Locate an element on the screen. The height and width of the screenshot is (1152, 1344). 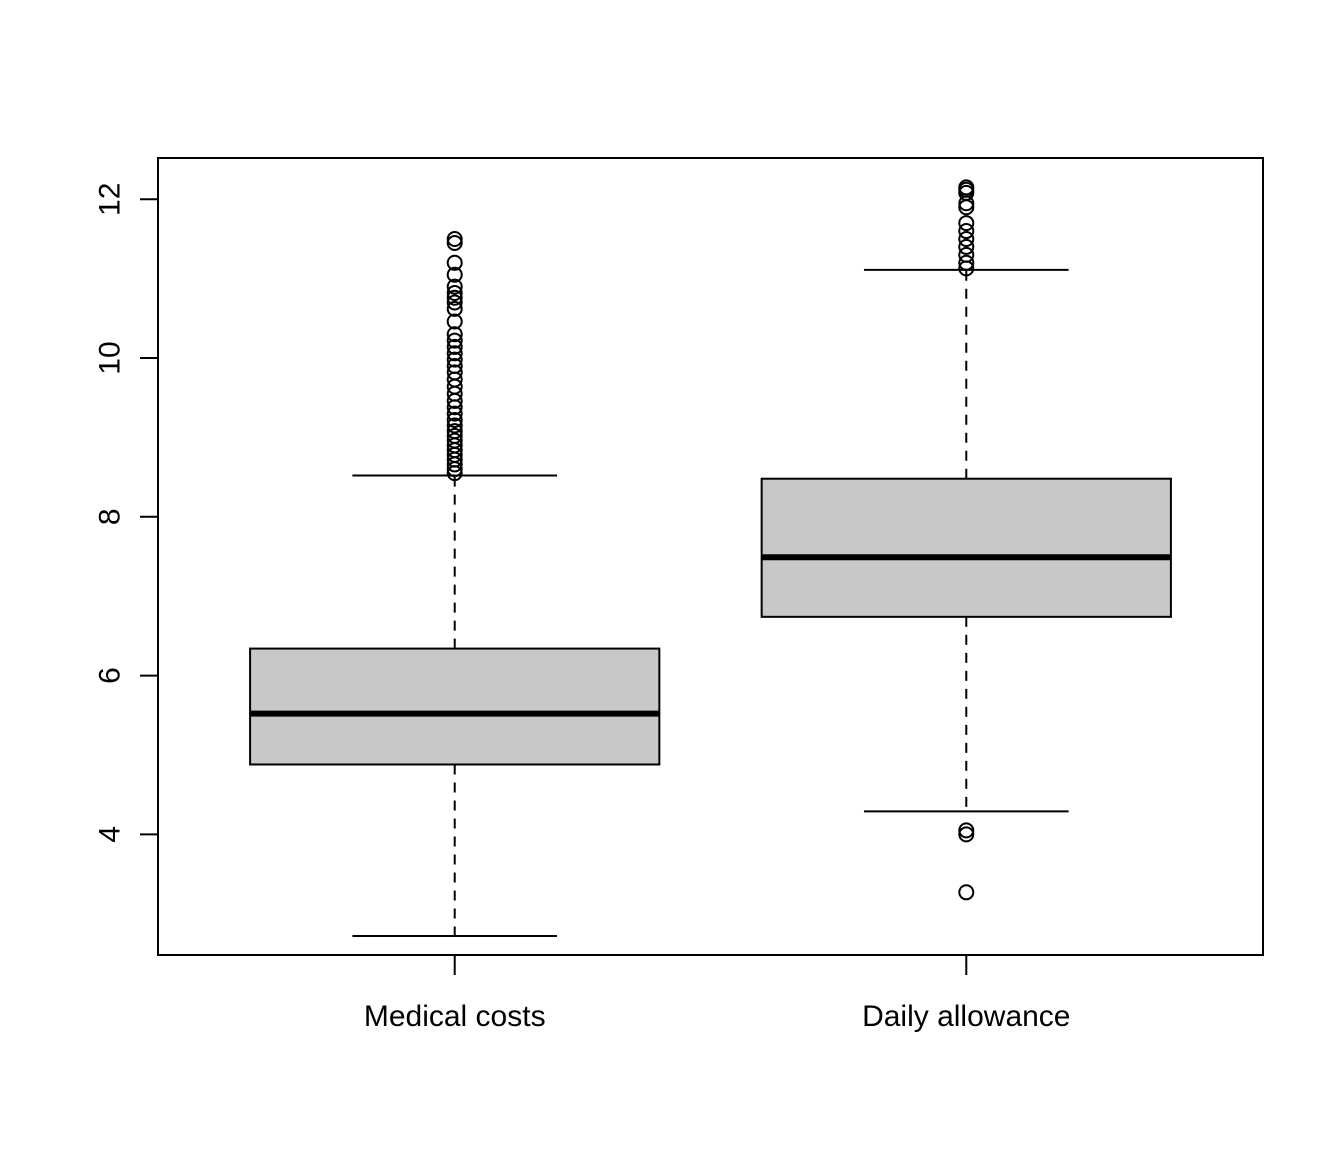
y-tick-label: 8 is located at coordinates (110, 516).